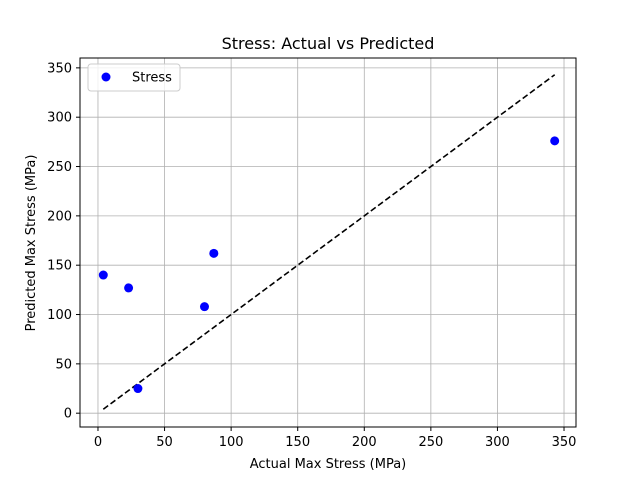 Image resolution: width=640 pixels, height=480 pixels. I want to click on chart-title: Stress: Actual vs Predicted, so click(328, 43).